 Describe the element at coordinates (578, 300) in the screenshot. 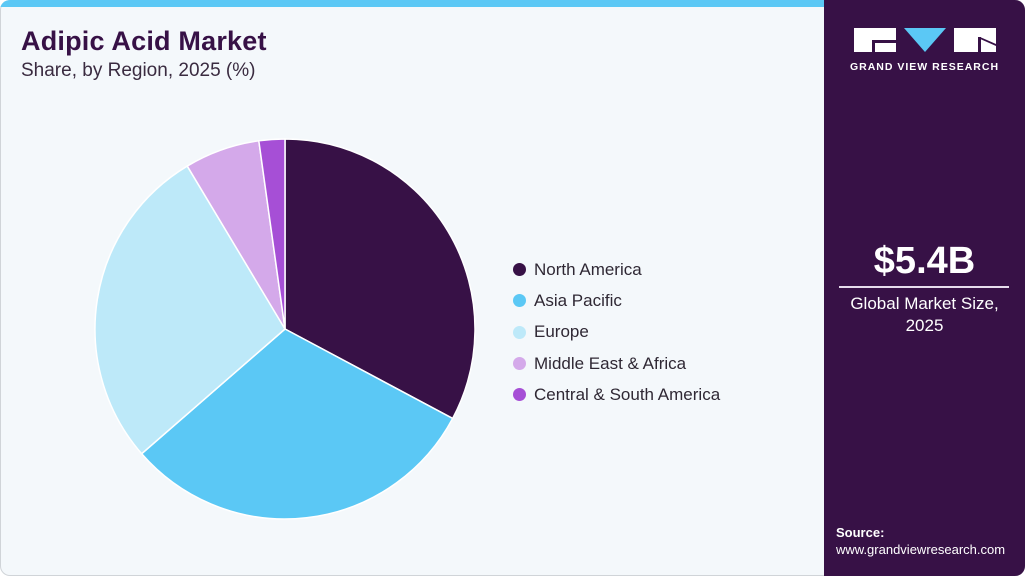

I see `legend-label: Asia Pacific` at that location.